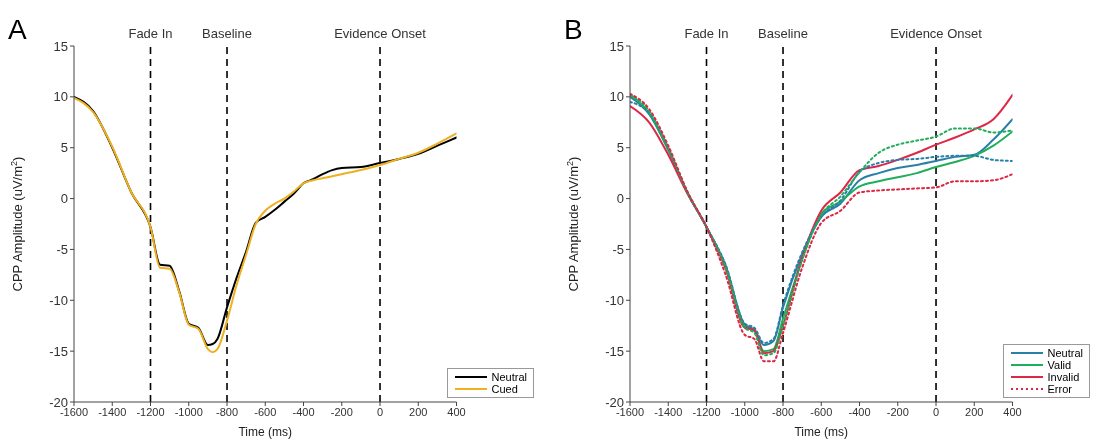  Describe the element at coordinates (1059, 389) in the screenshot. I see `legend-label: Error` at that location.